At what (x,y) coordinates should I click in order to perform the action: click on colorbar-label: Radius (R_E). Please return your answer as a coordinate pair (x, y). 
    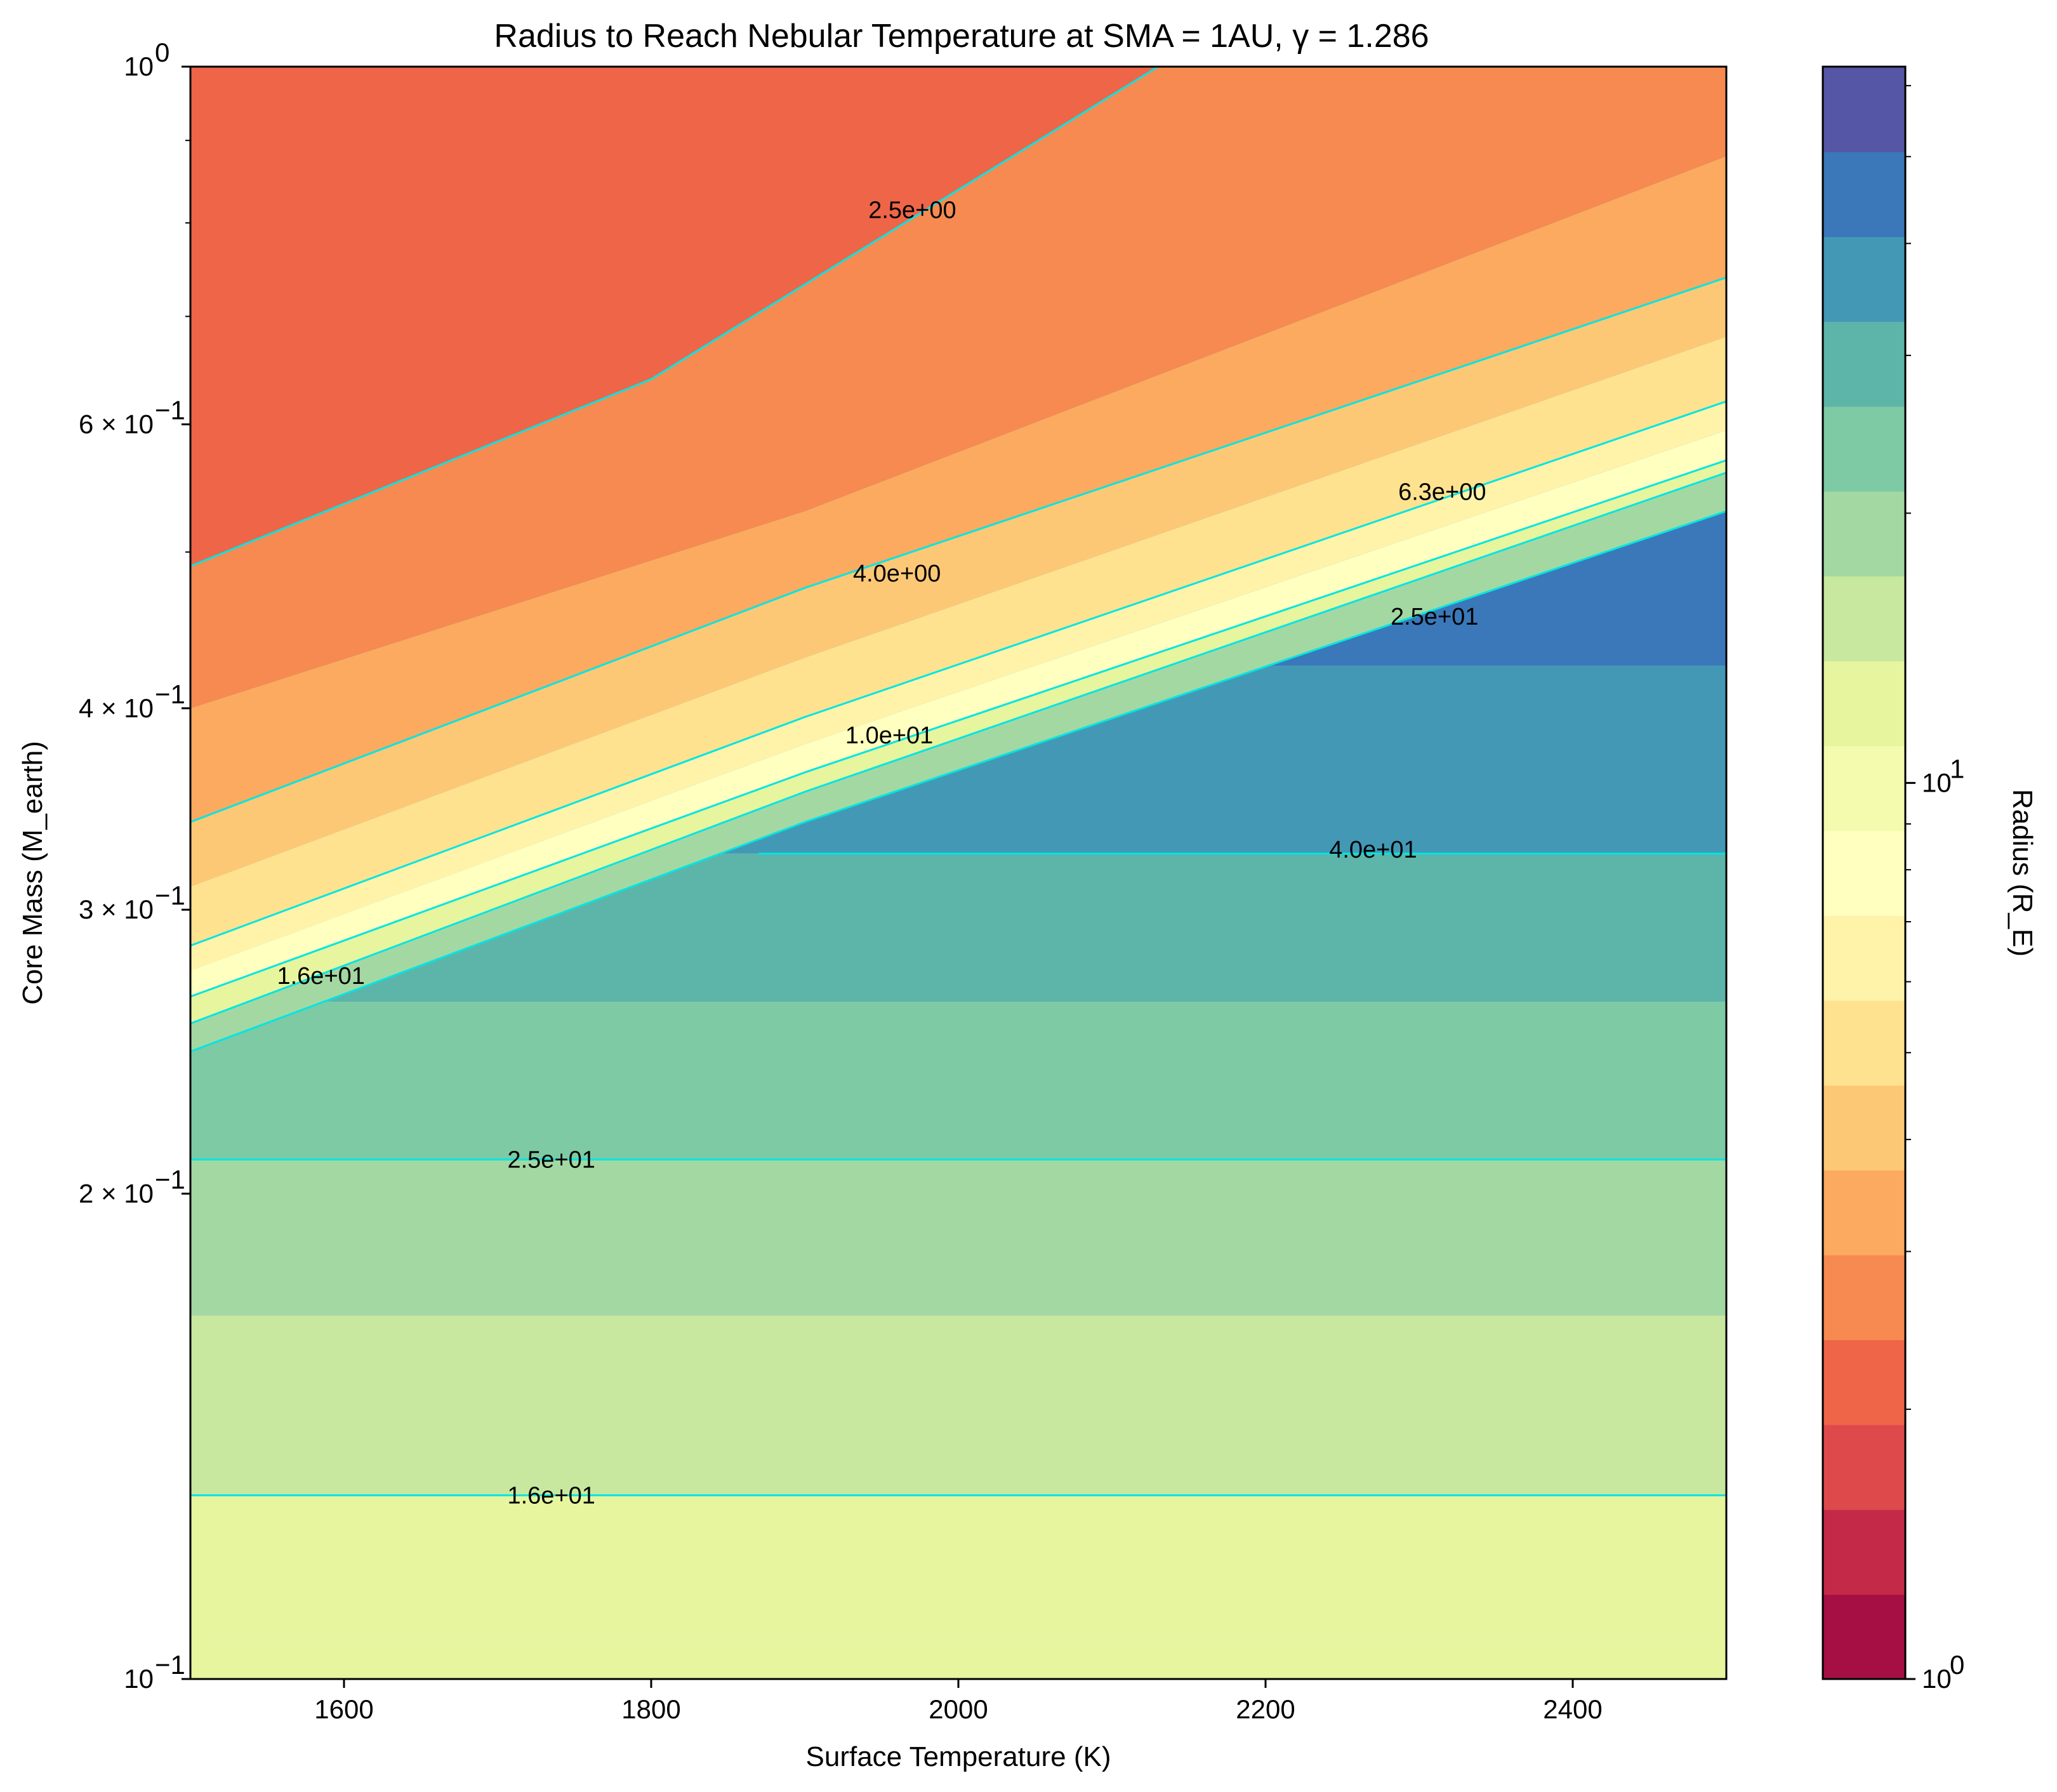
    Looking at the image, I should click on (2022, 873).